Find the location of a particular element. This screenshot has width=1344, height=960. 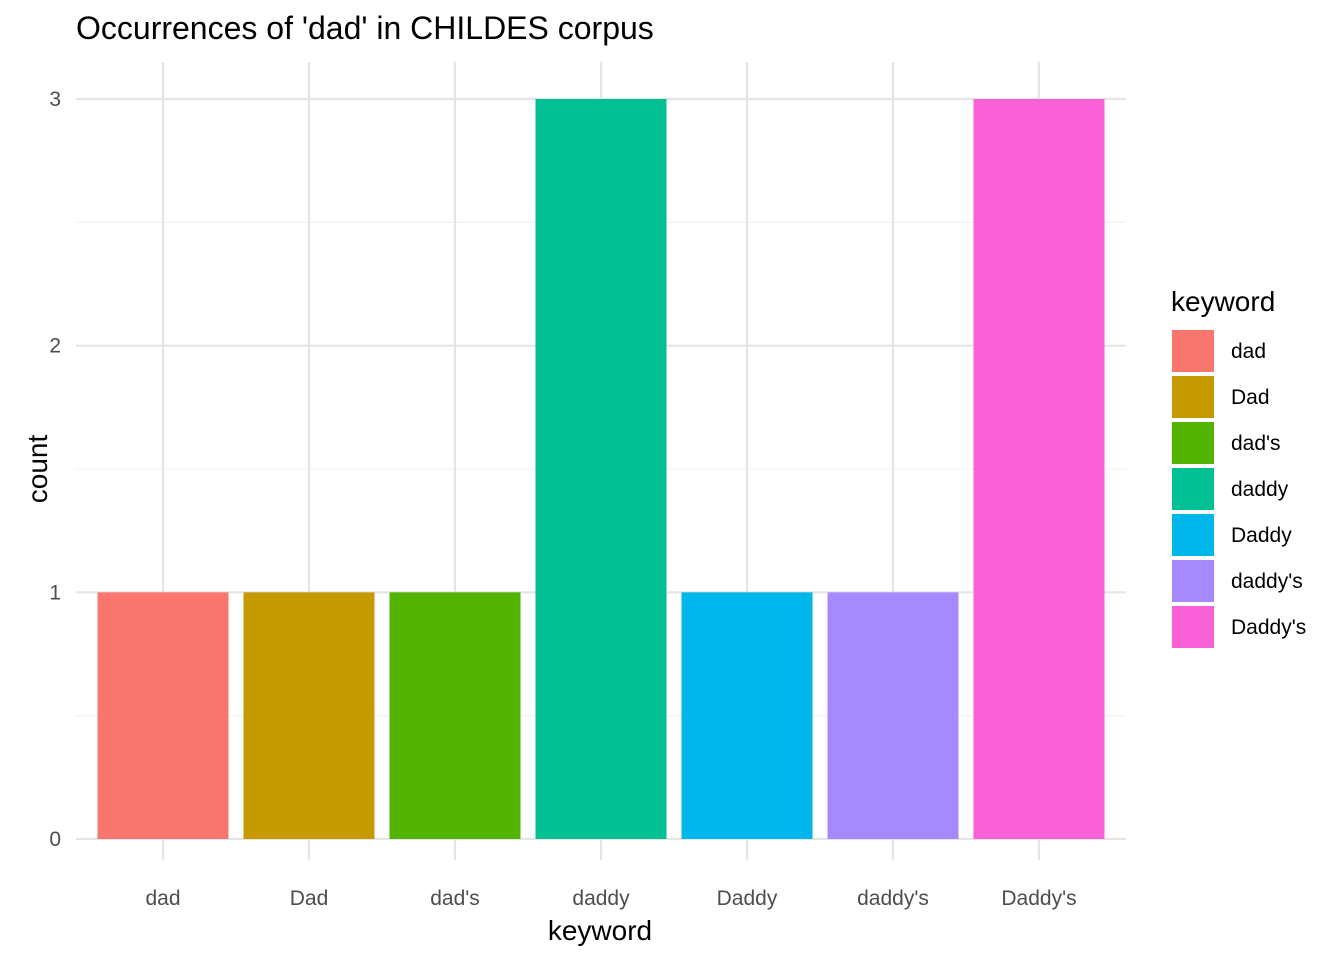

legend-key-dad's is located at coordinates (1193, 443).